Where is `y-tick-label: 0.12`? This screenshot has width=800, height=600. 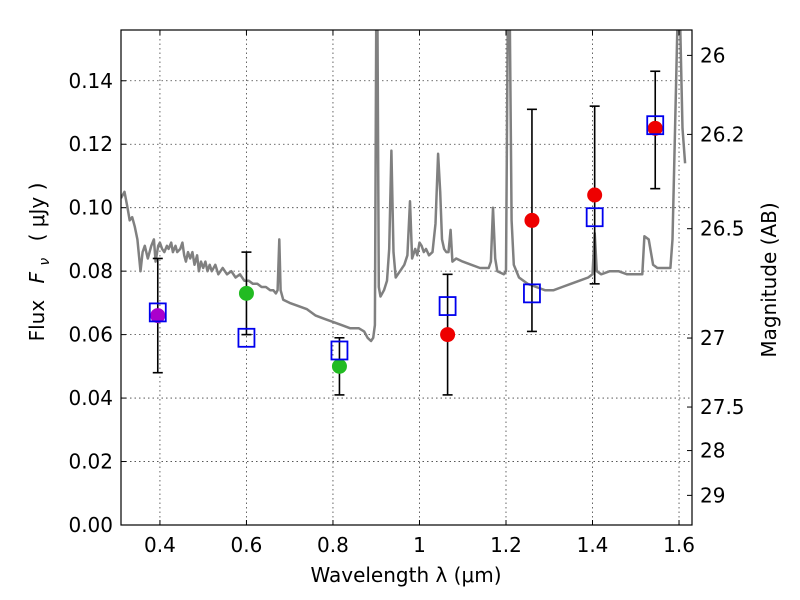 y-tick-label: 0.12 is located at coordinates (90, 144).